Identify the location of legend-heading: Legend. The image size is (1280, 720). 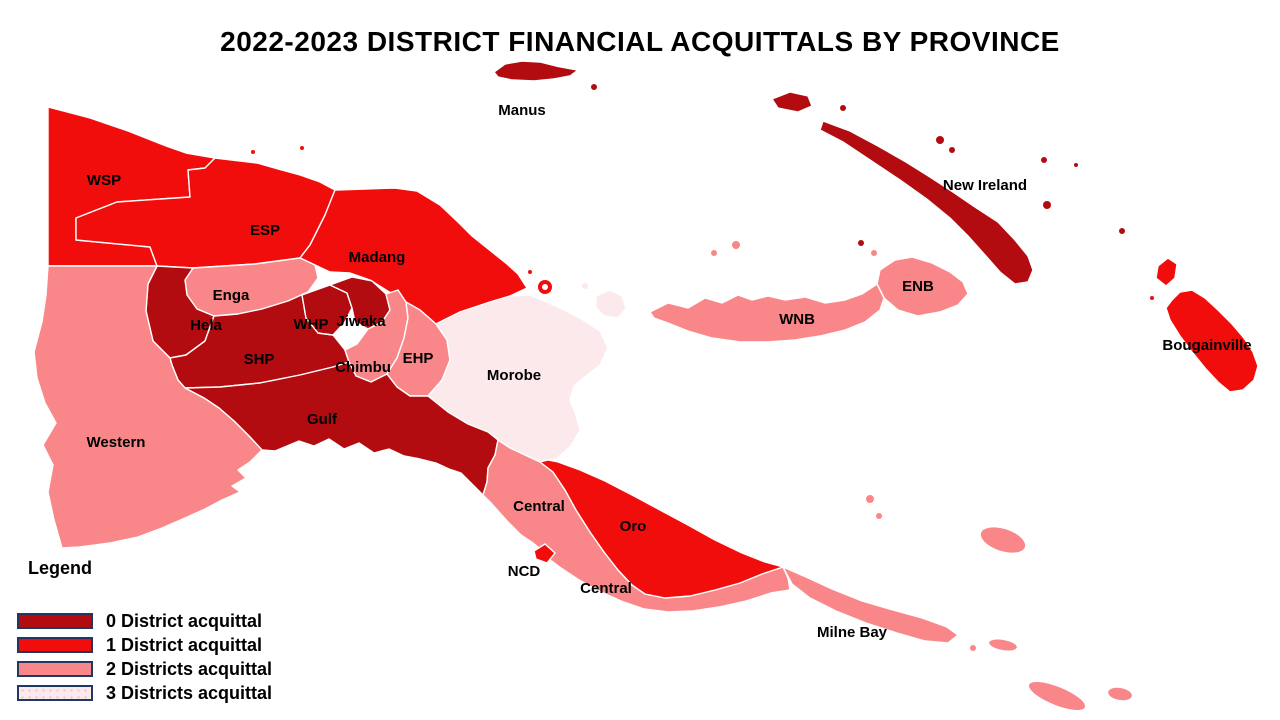
(60, 568).